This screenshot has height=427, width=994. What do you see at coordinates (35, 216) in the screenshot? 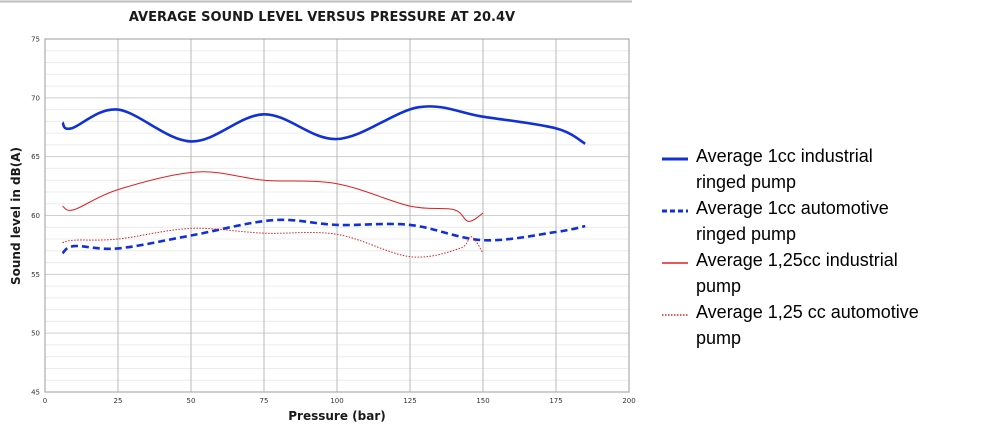
I see `y-tick-label: 60` at bounding box center [35, 216].